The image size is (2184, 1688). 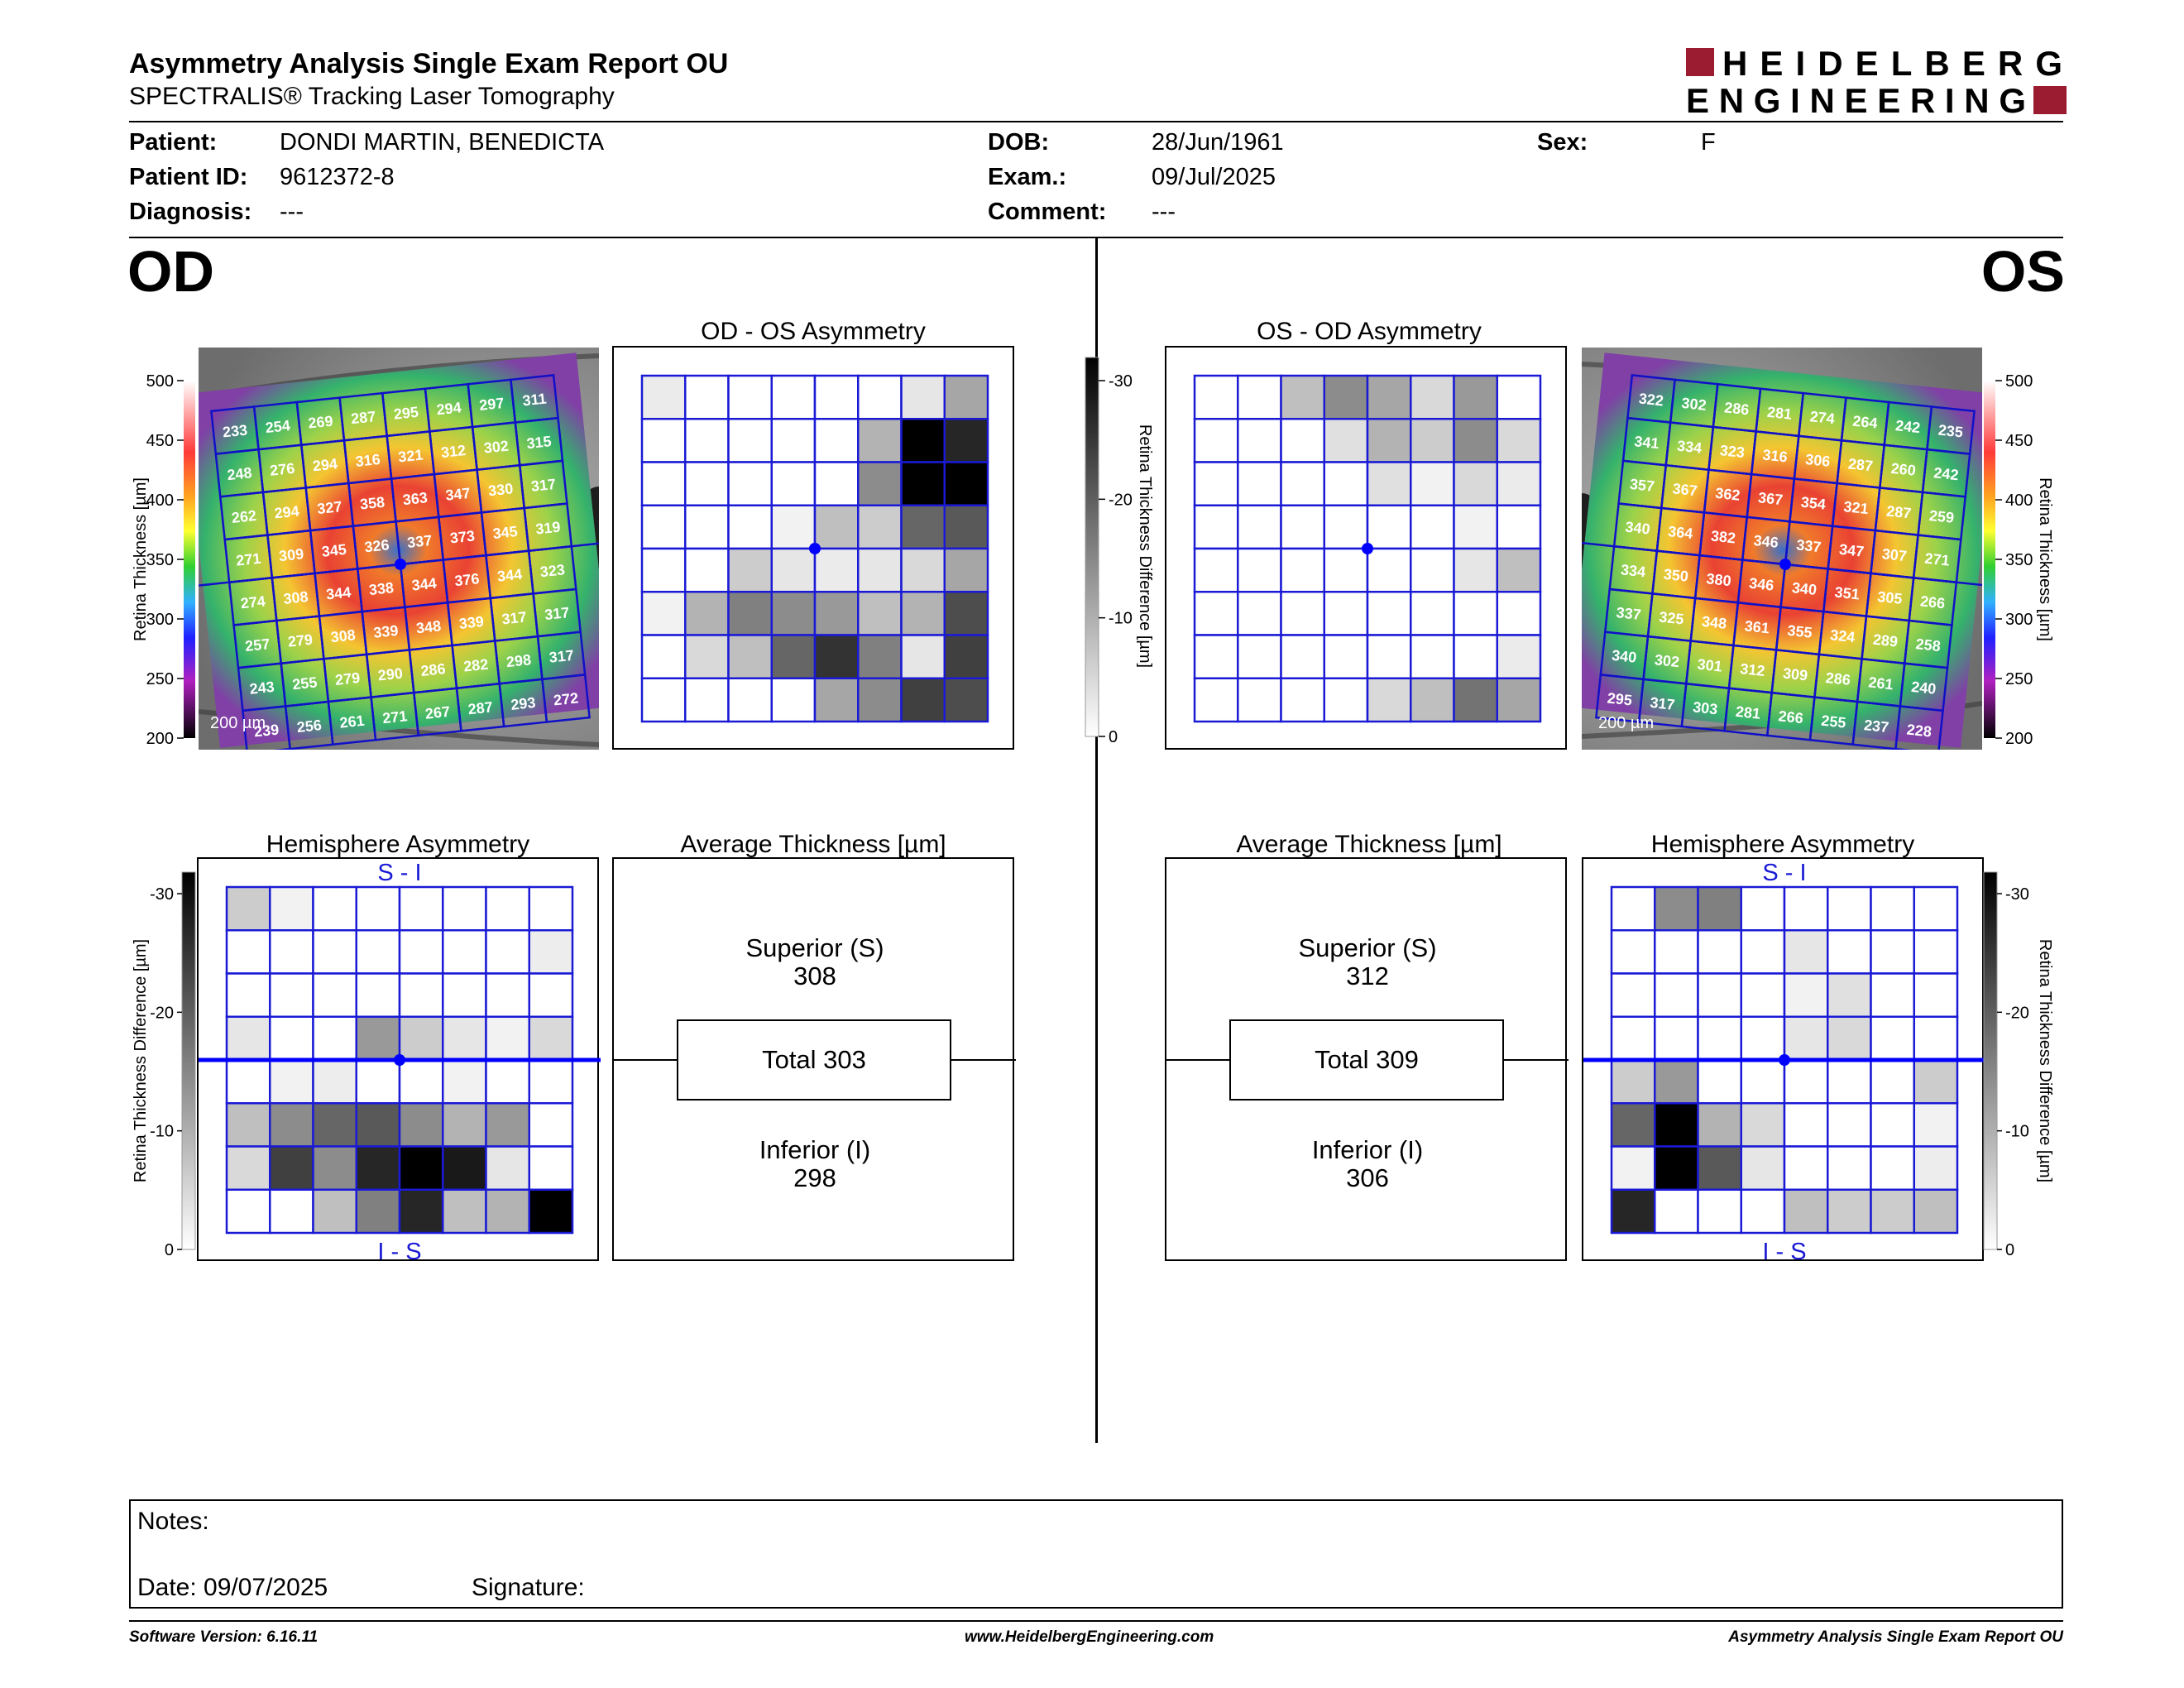 What do you see at coordinates (1475, 656) in the screenshot?
I see `os-asym-cell-r6-c6` at bounding box center [1475, 656].